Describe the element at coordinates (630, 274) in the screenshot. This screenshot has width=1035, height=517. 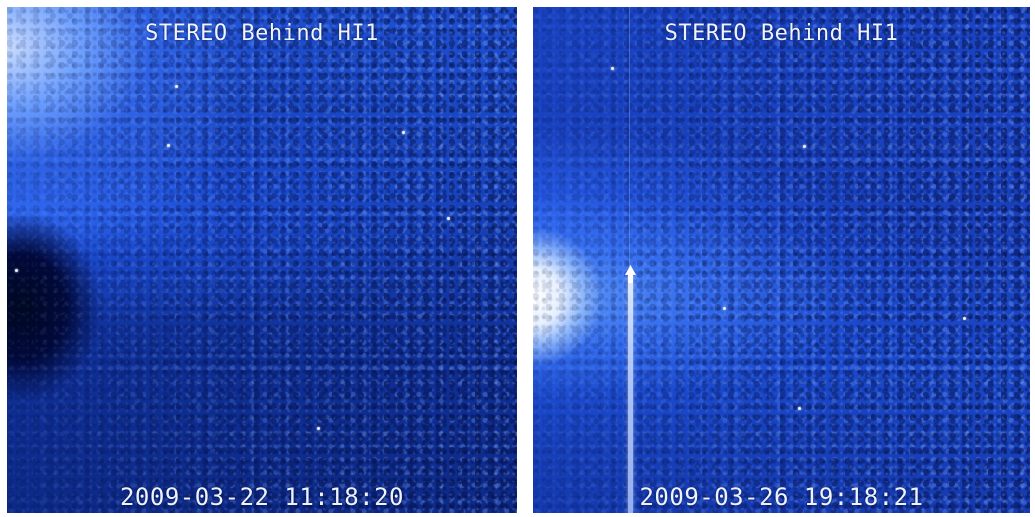
I see `saturation-streak-head` at that location.